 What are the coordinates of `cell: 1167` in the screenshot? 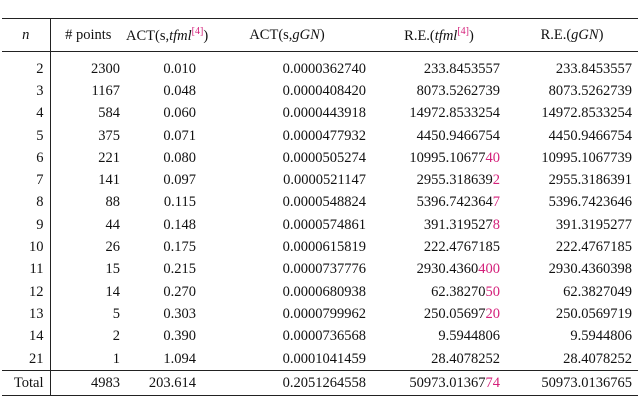 It's located at (88, 91).